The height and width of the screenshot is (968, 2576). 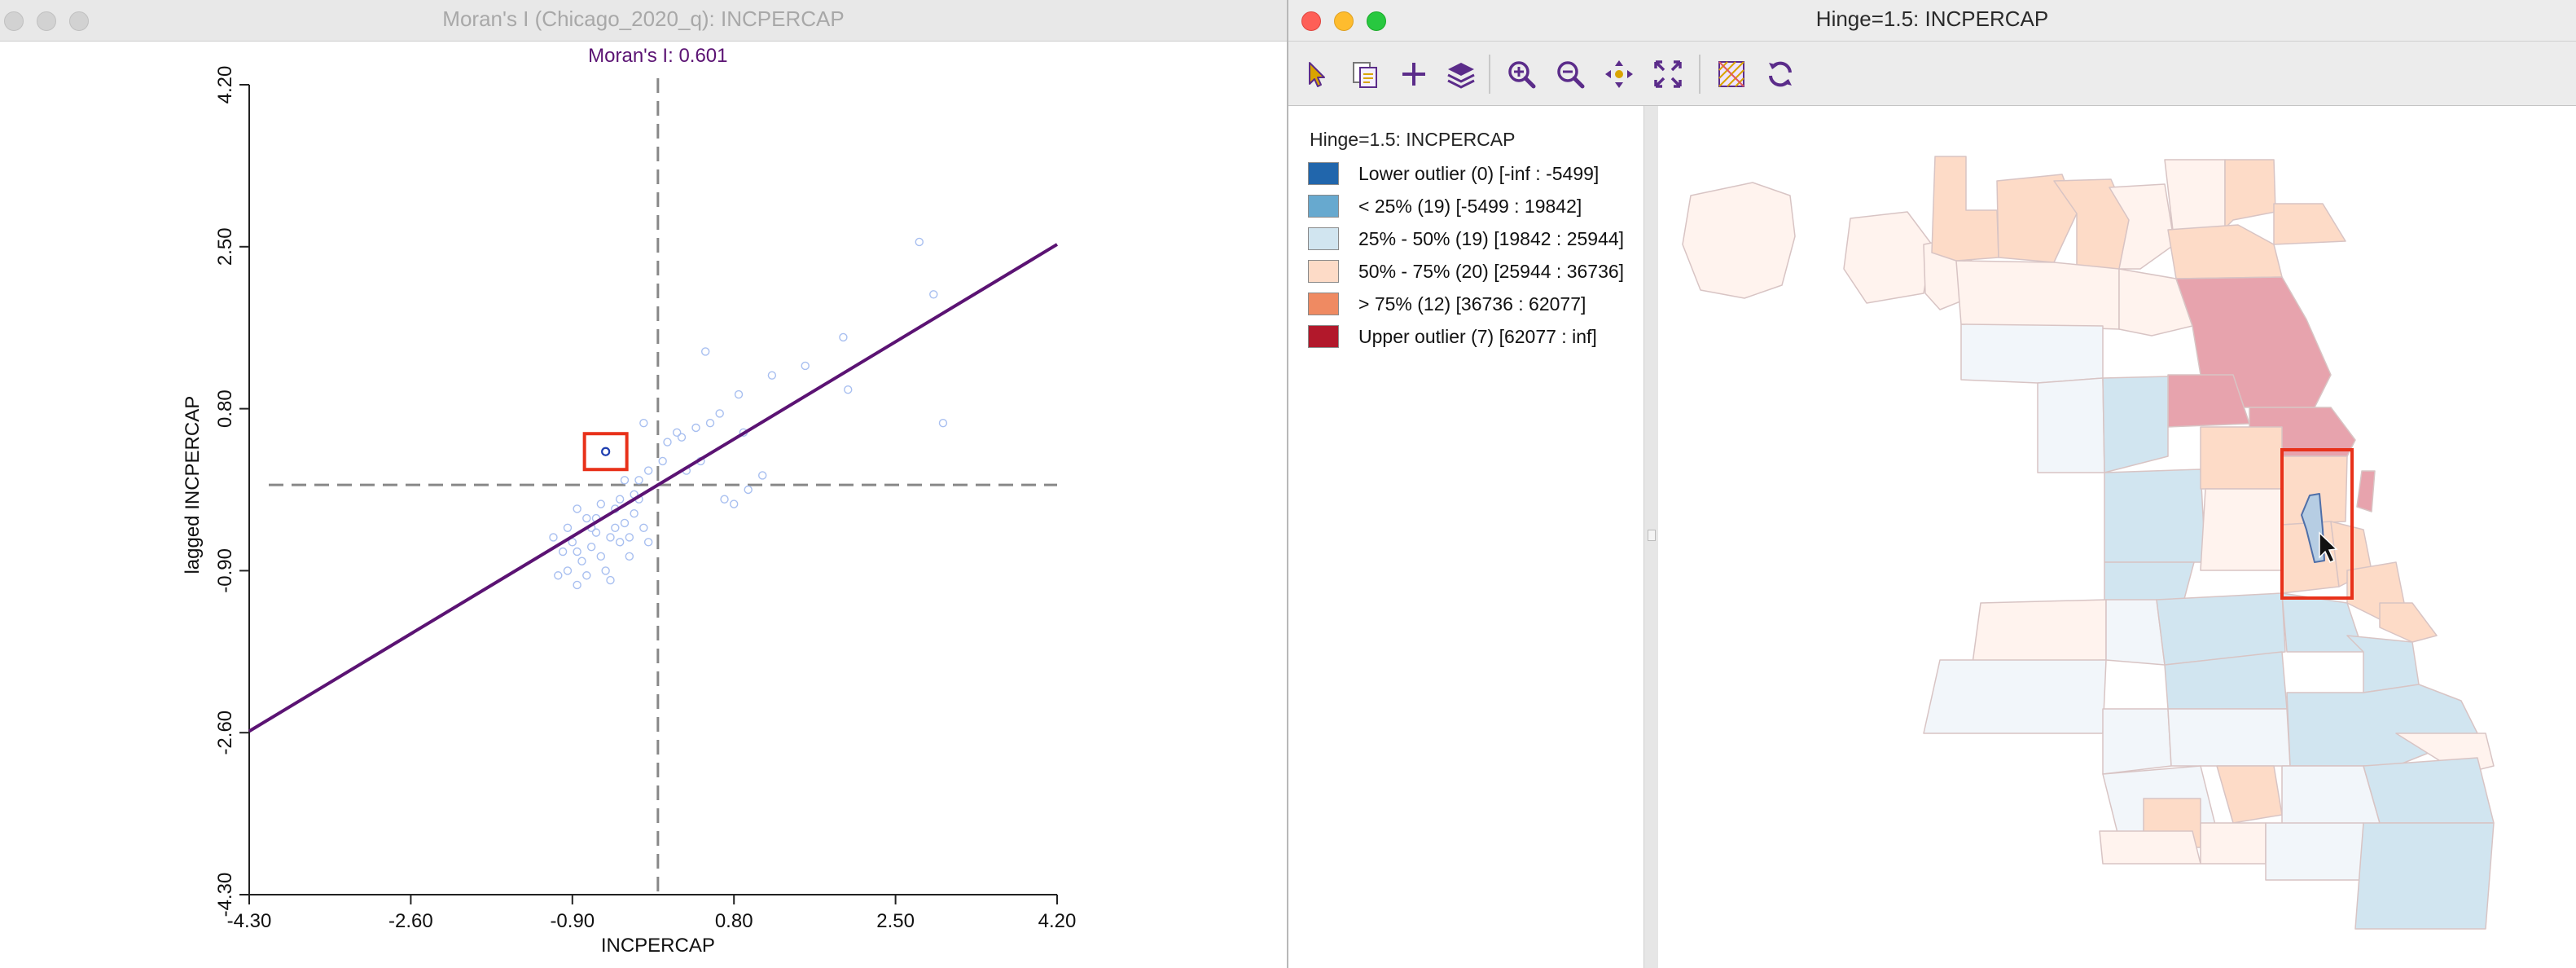 I want to click on map-selection-box, so click(x=2317, y=524).